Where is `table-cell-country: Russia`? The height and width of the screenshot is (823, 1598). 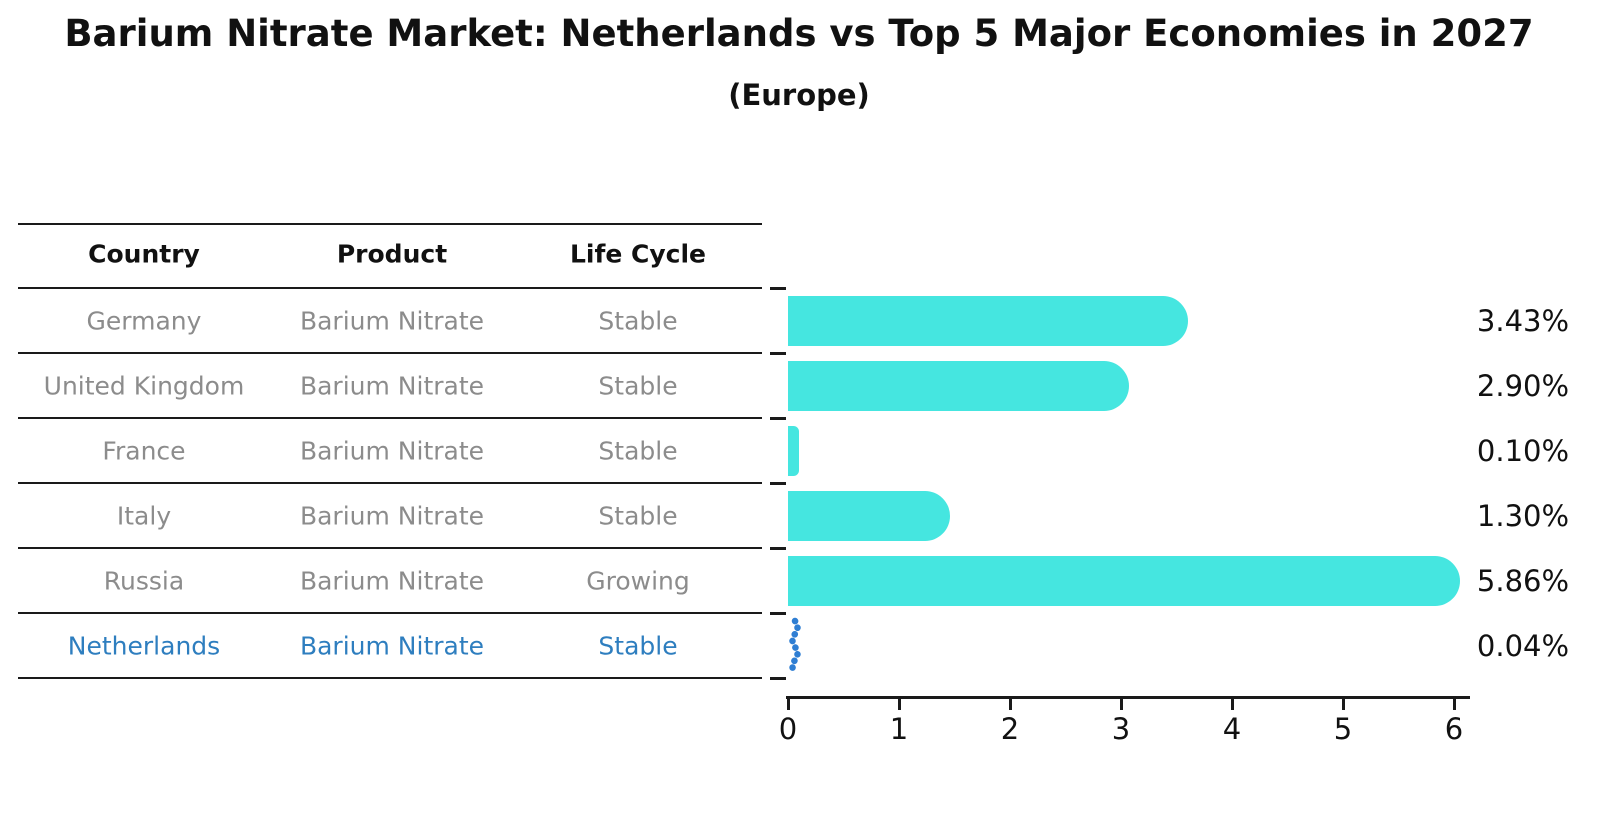 table-cell-country: Russia is located at coordinates (144, 581).